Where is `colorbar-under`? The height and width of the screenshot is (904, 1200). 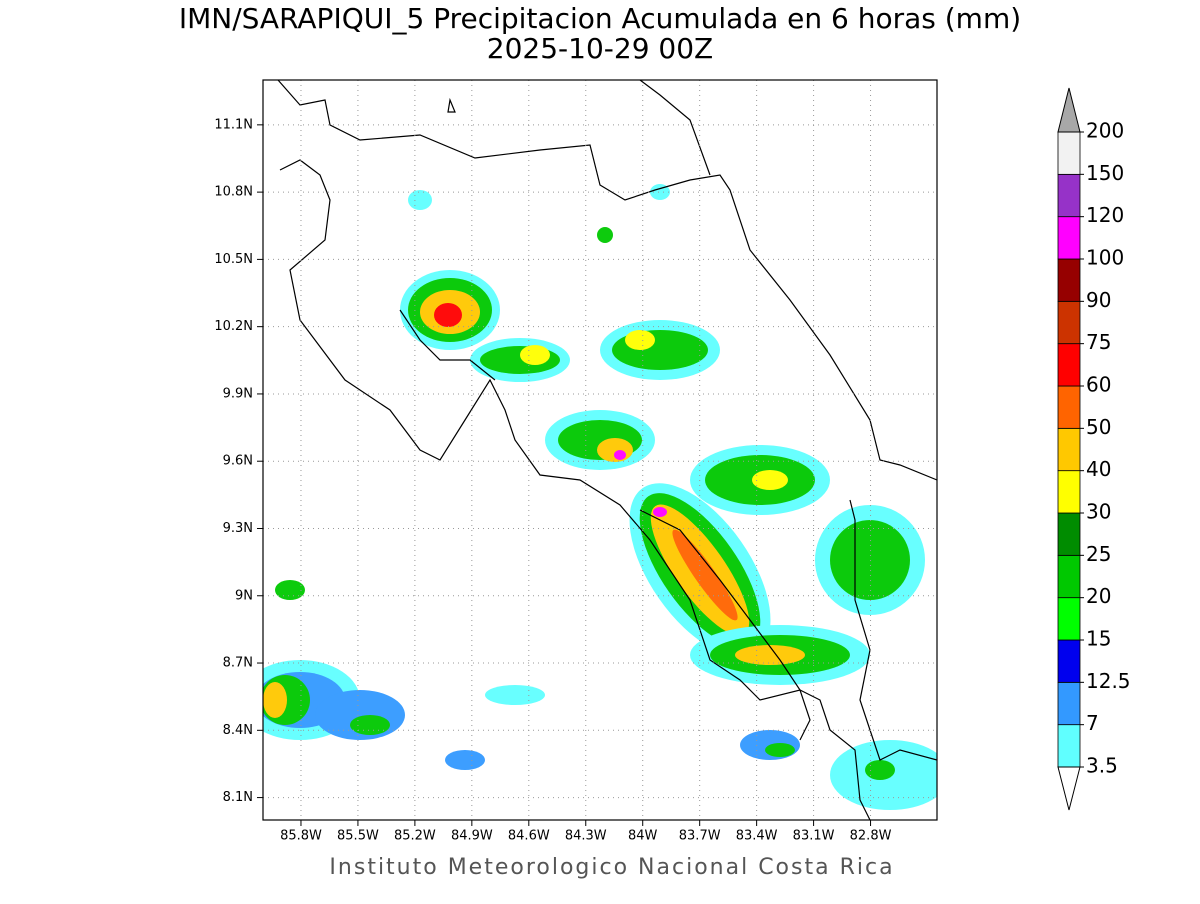 colorbar-under is located at coordinates (1069, 788).